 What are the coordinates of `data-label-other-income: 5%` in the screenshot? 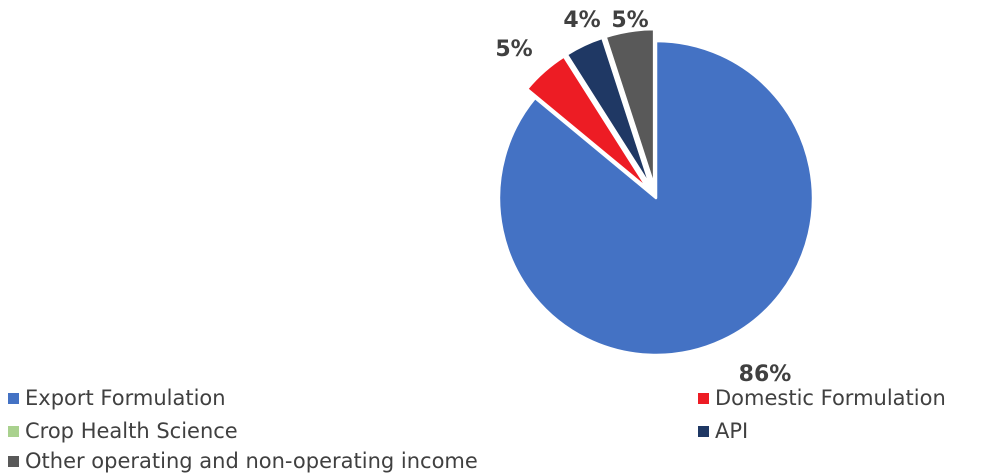 It's located at (629, 20).